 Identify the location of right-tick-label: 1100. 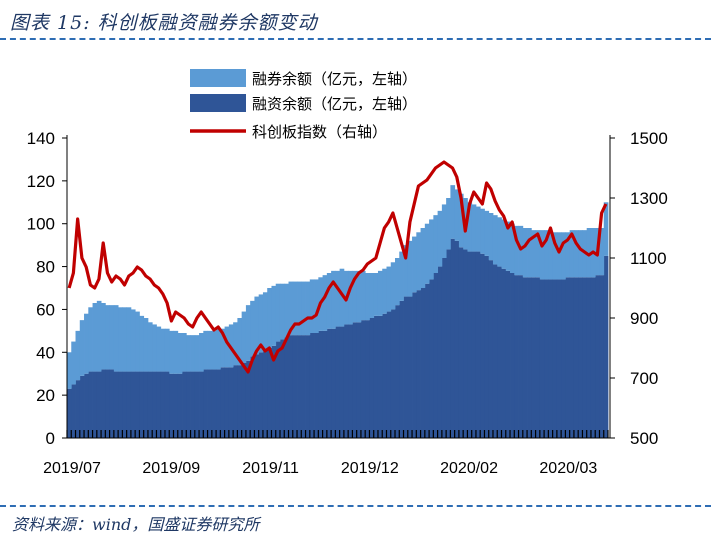
(648, 258).